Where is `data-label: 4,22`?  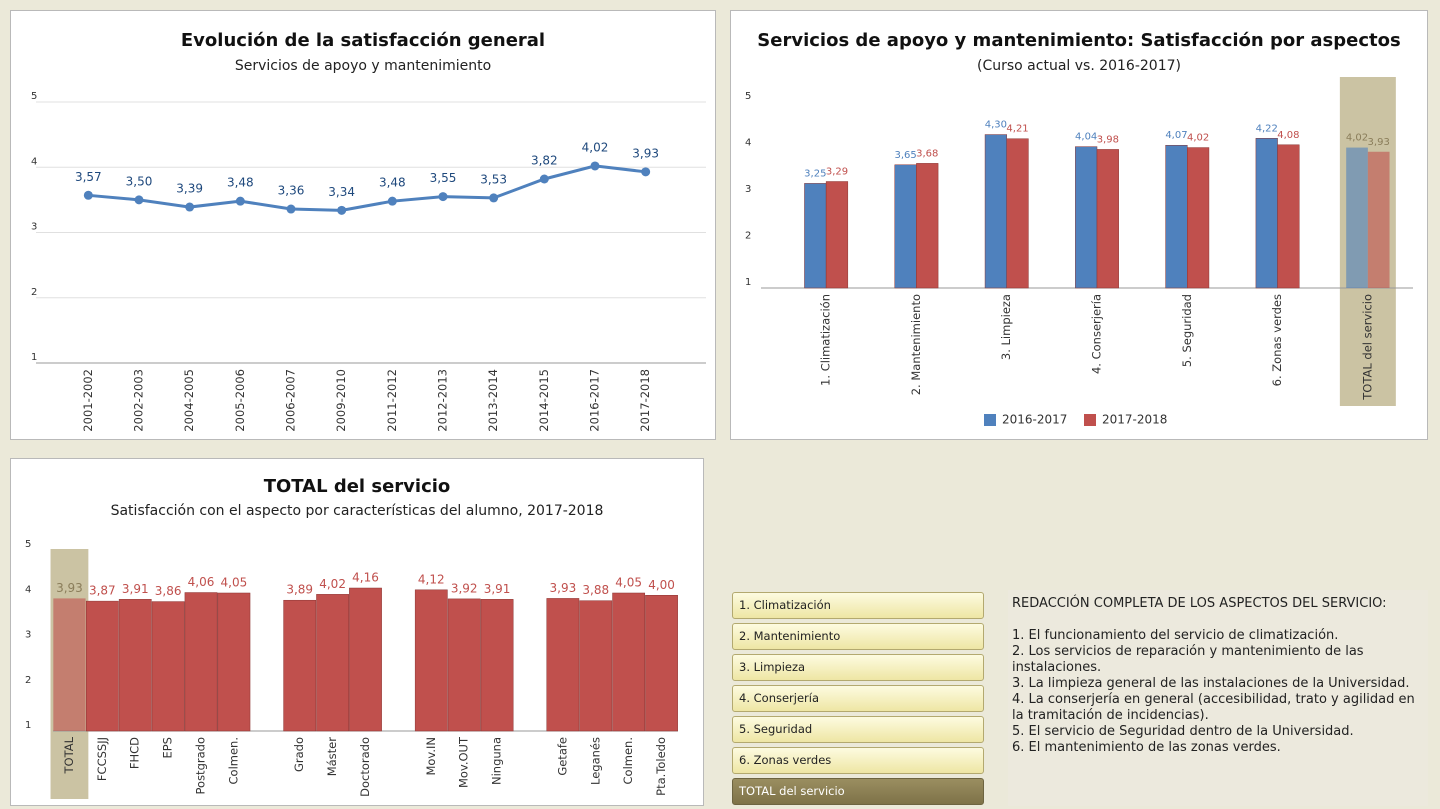
data-label: 4,22 is located at coordinates (1267, 128).